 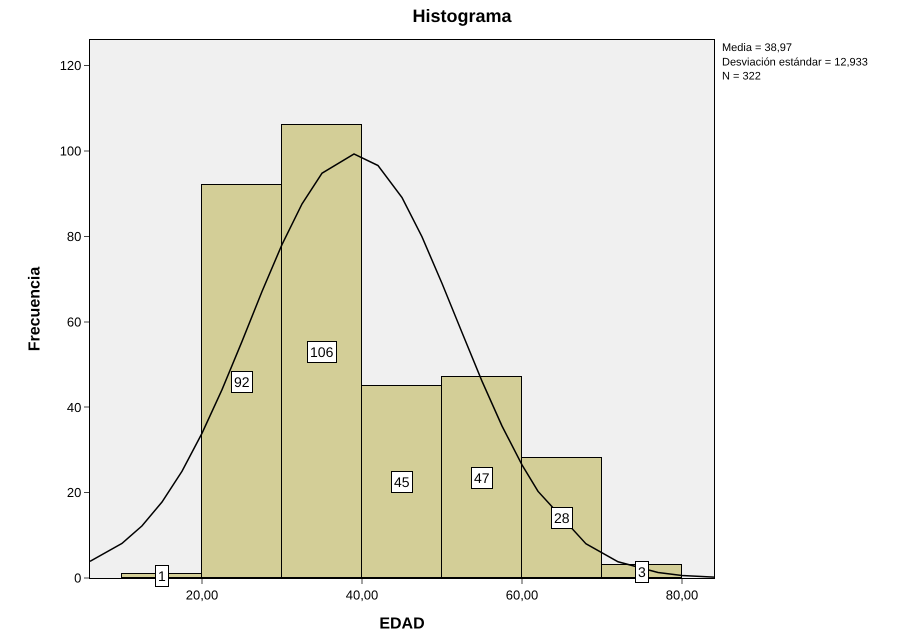 I want to click on data-label: 92, so click(x=242, y=382).